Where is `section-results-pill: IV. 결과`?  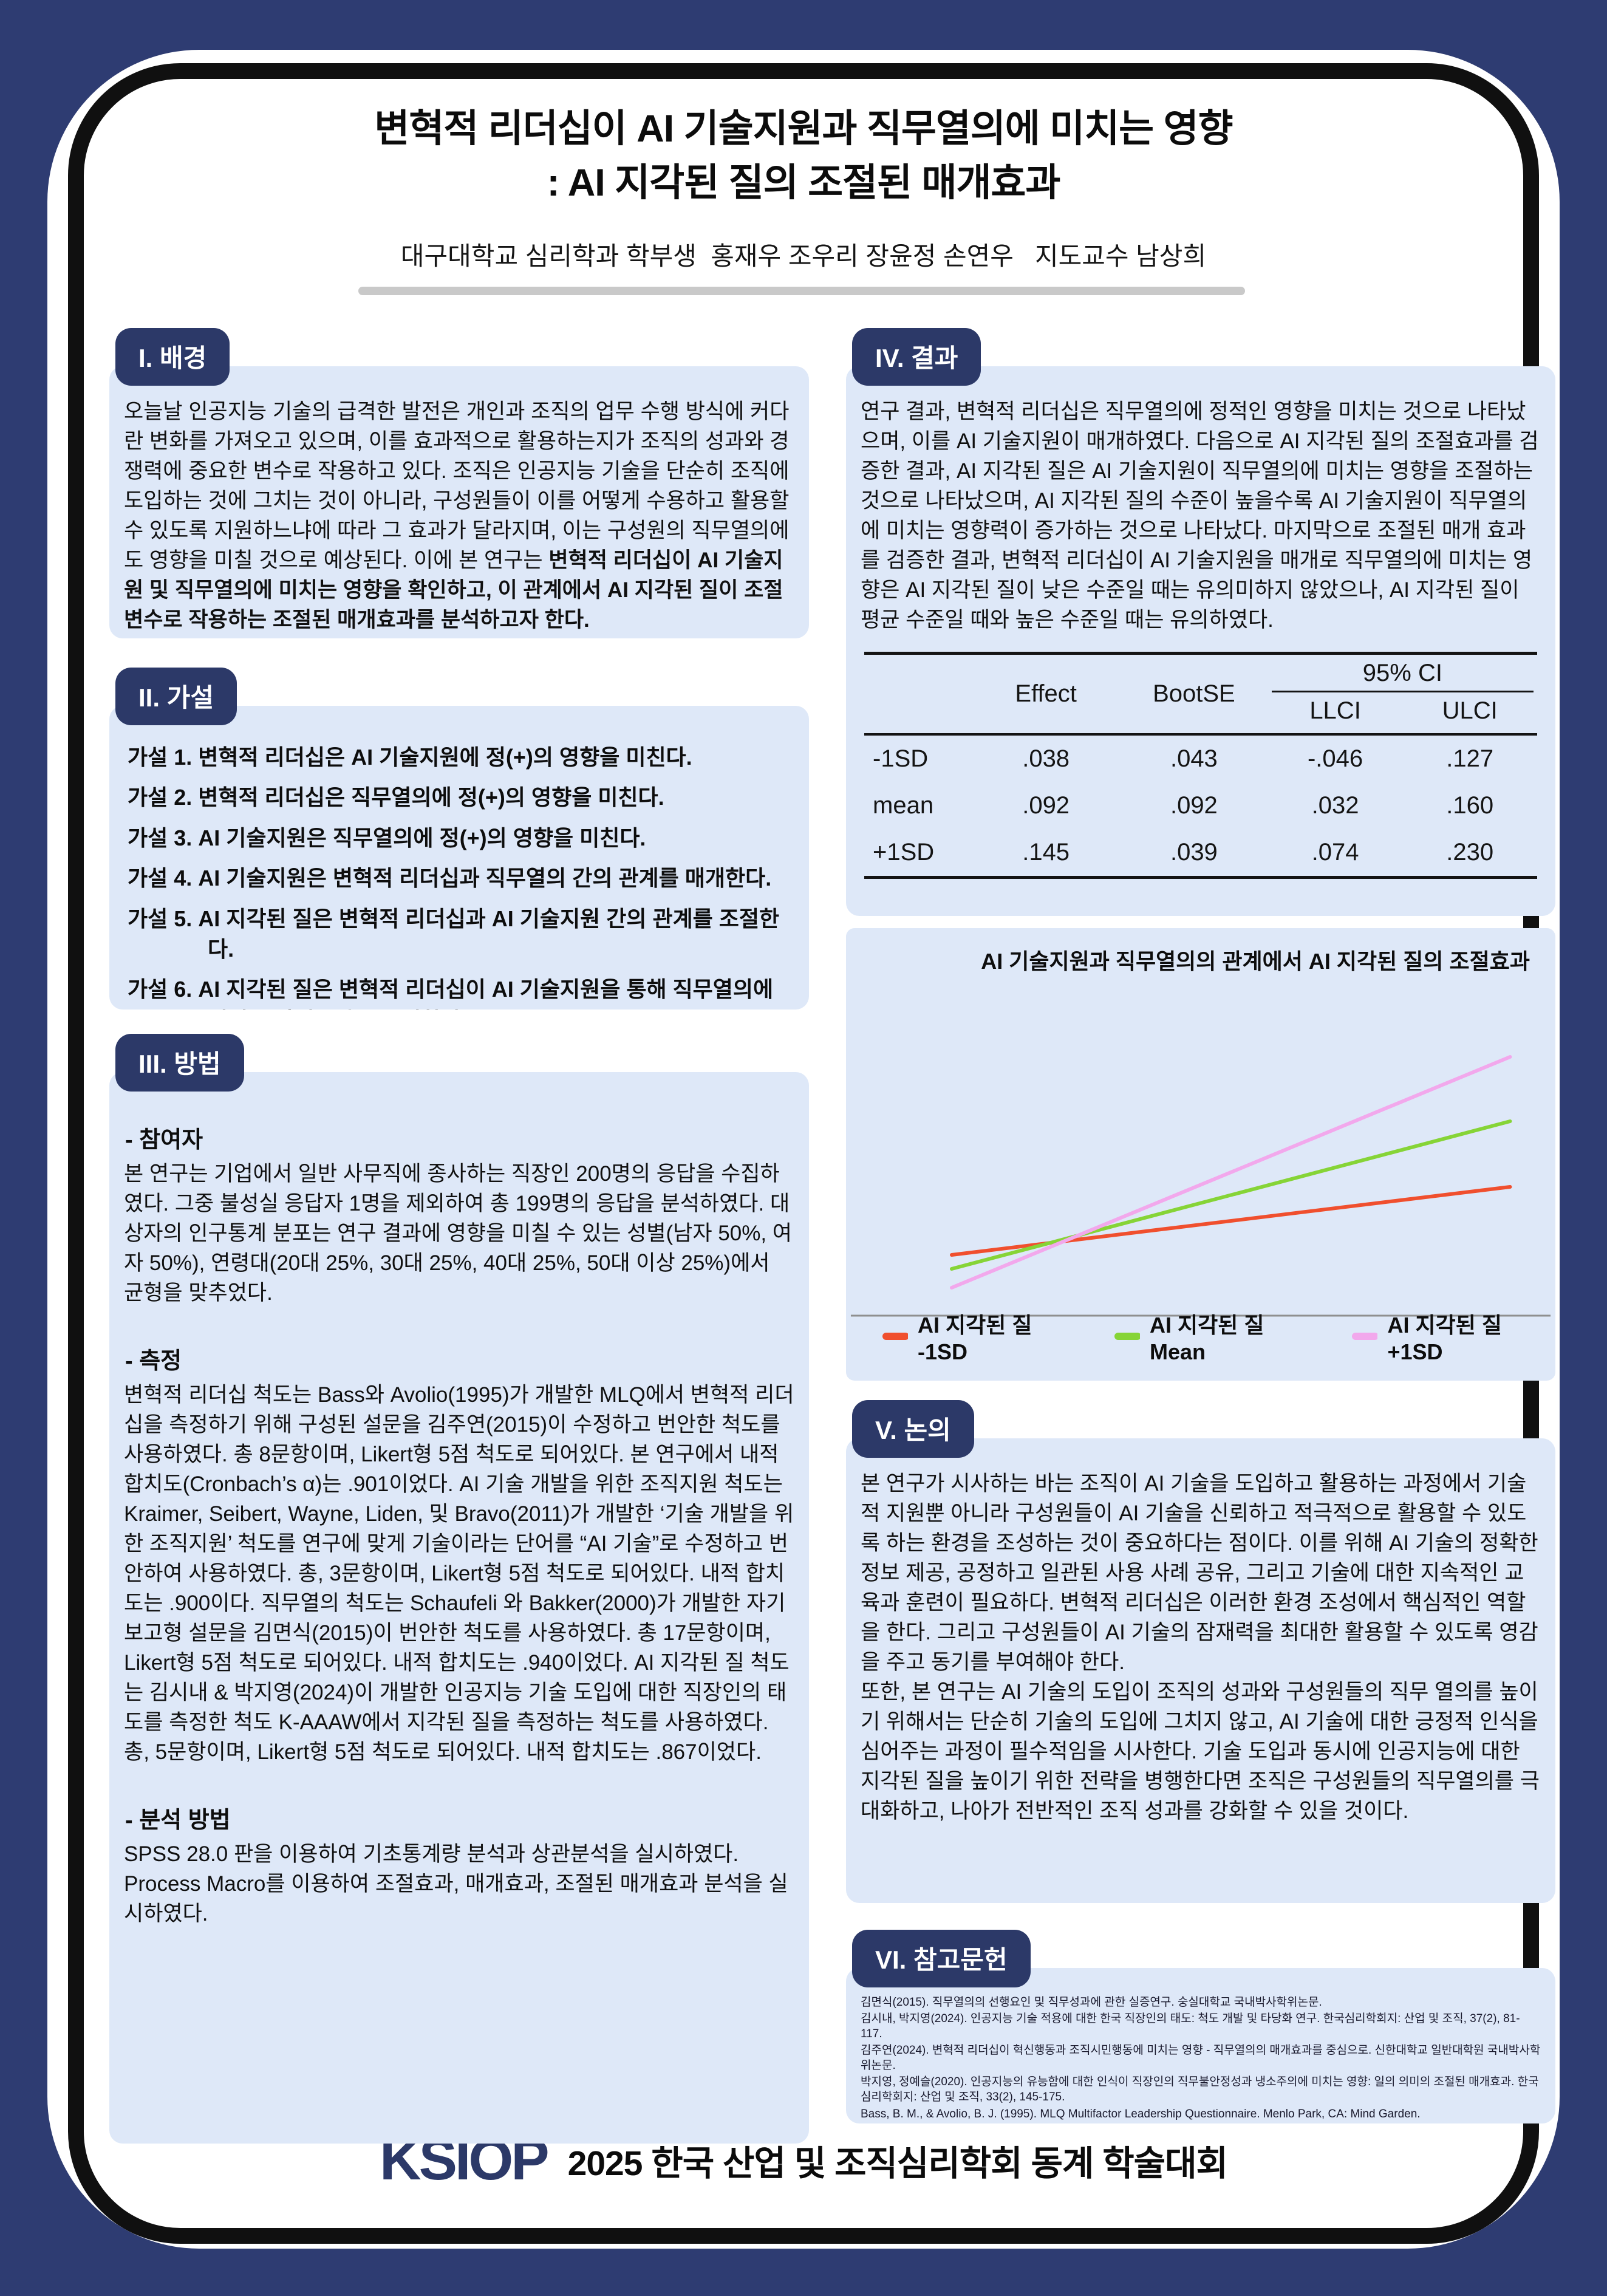
section-results-pill: IV. 결과 is located at coordinates (916, 357).